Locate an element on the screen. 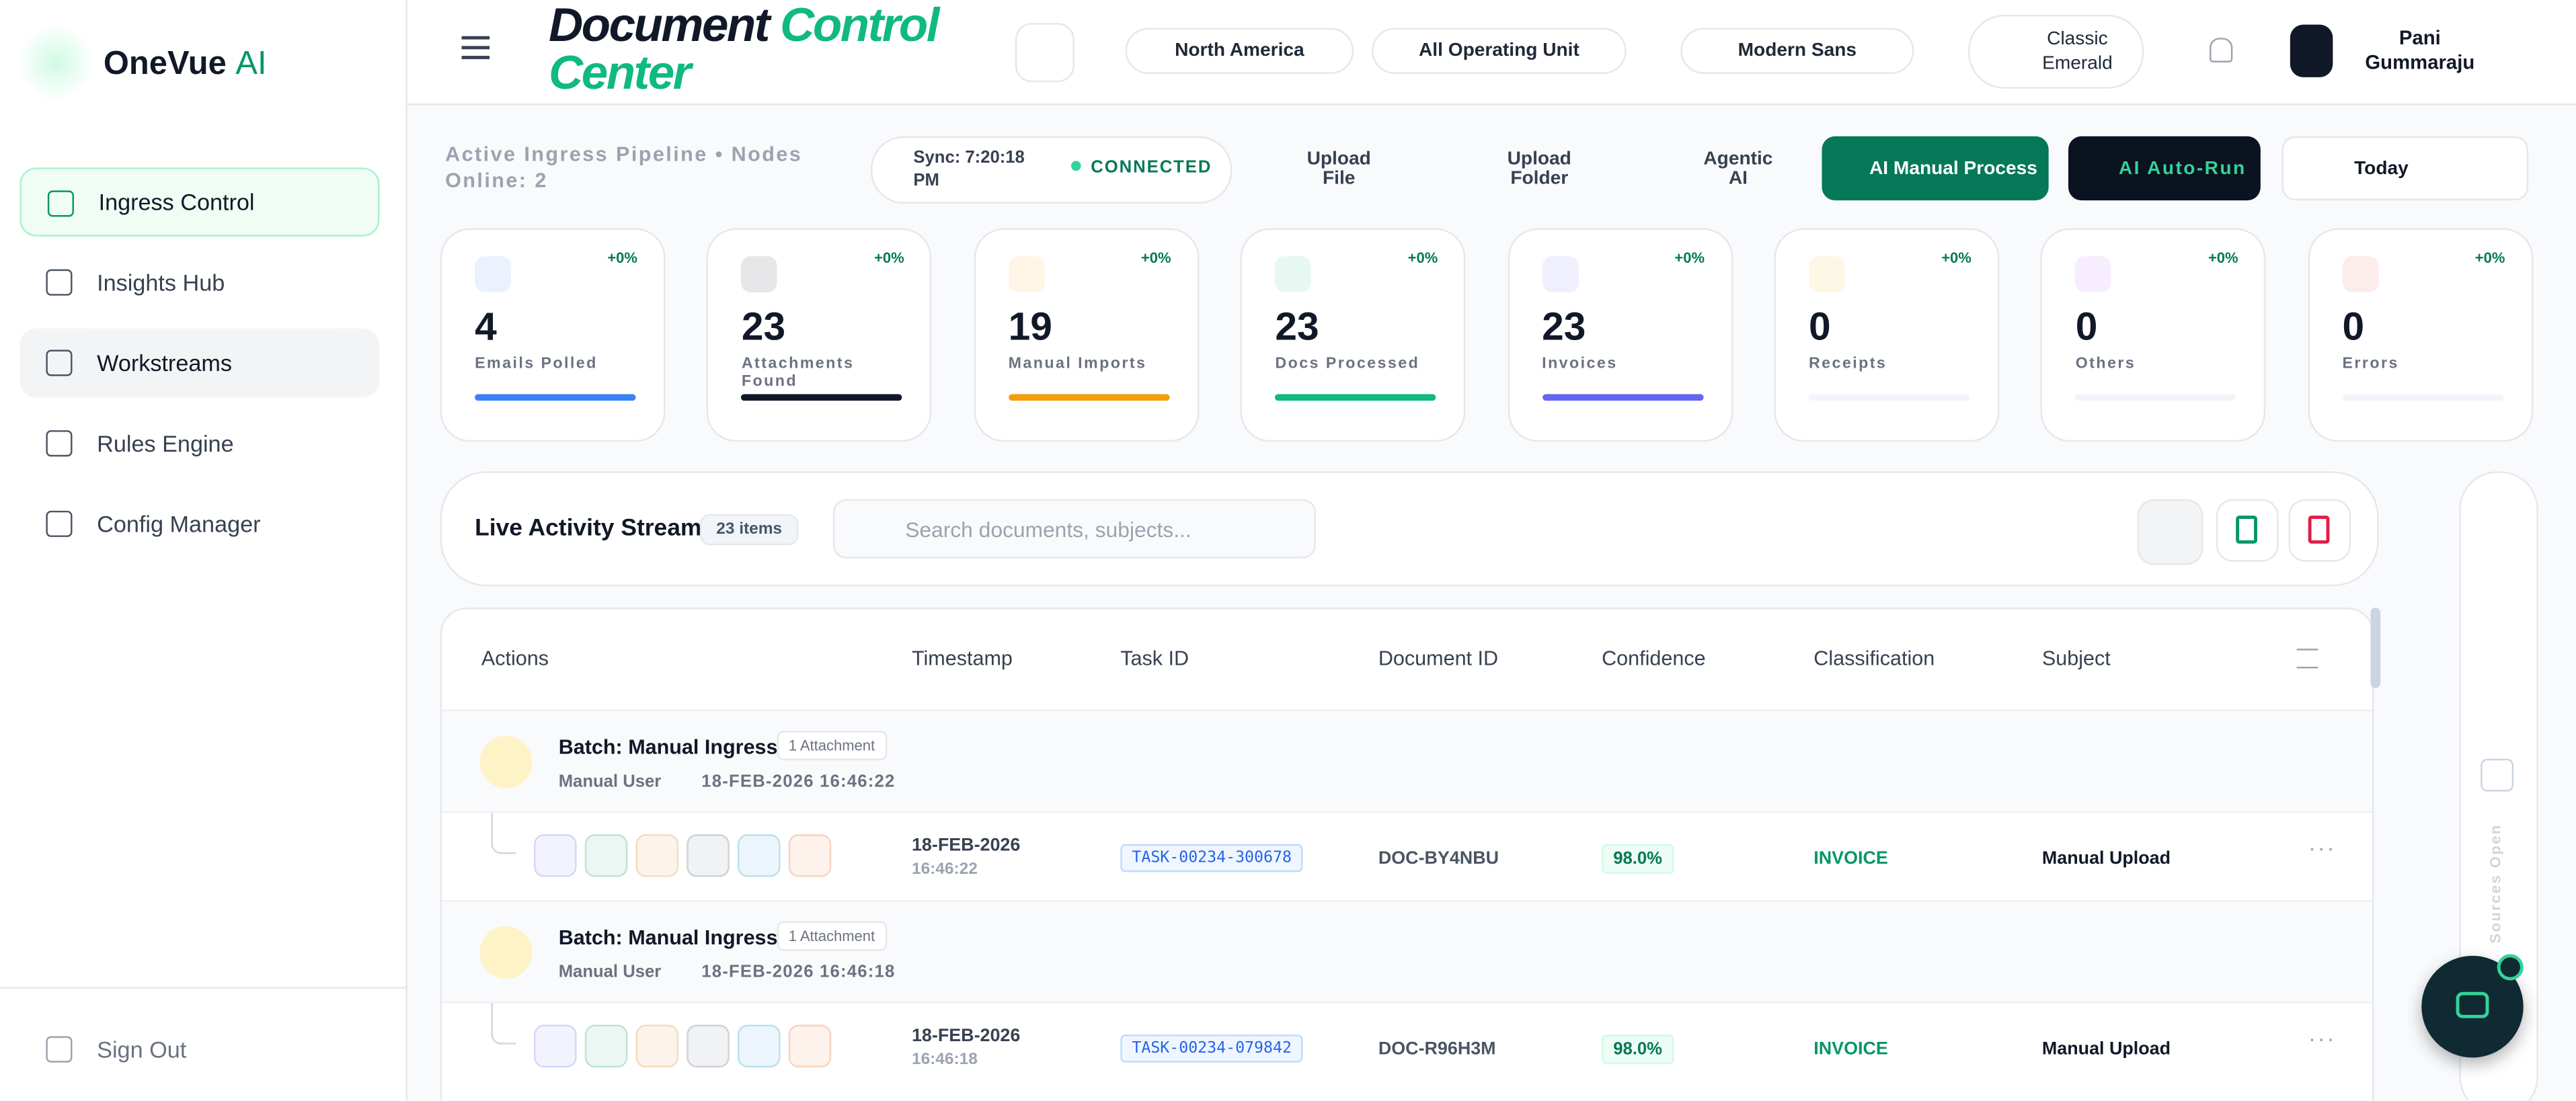 This screenshot has height=1101, width=2576. export-excel is located at coordinates (2248, 530).